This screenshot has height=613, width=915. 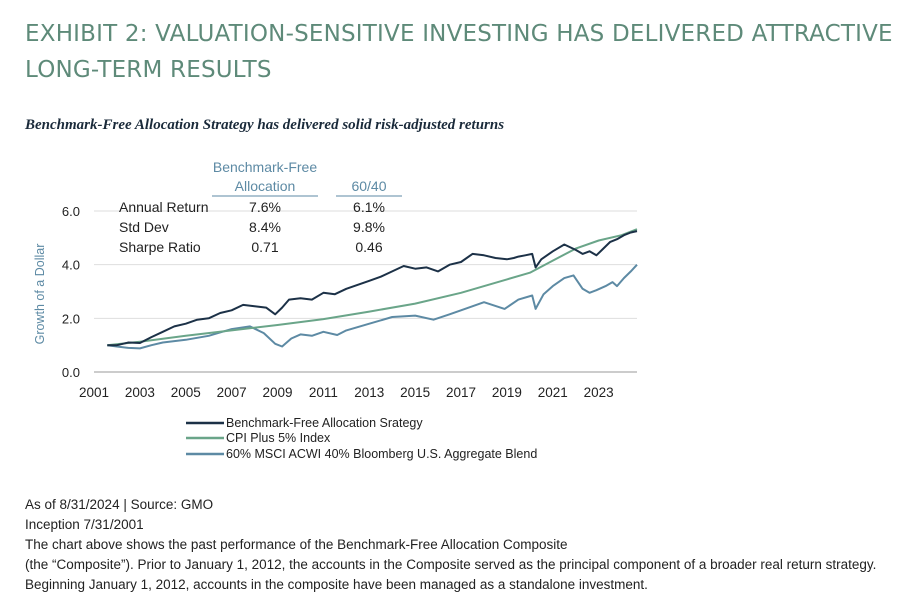 What do you see at coordinates (278, 438) in the screenshot?
I see `legend-label-cpi-plus-5: CPI Plus 5% Index` at bounding box center [278, 438].